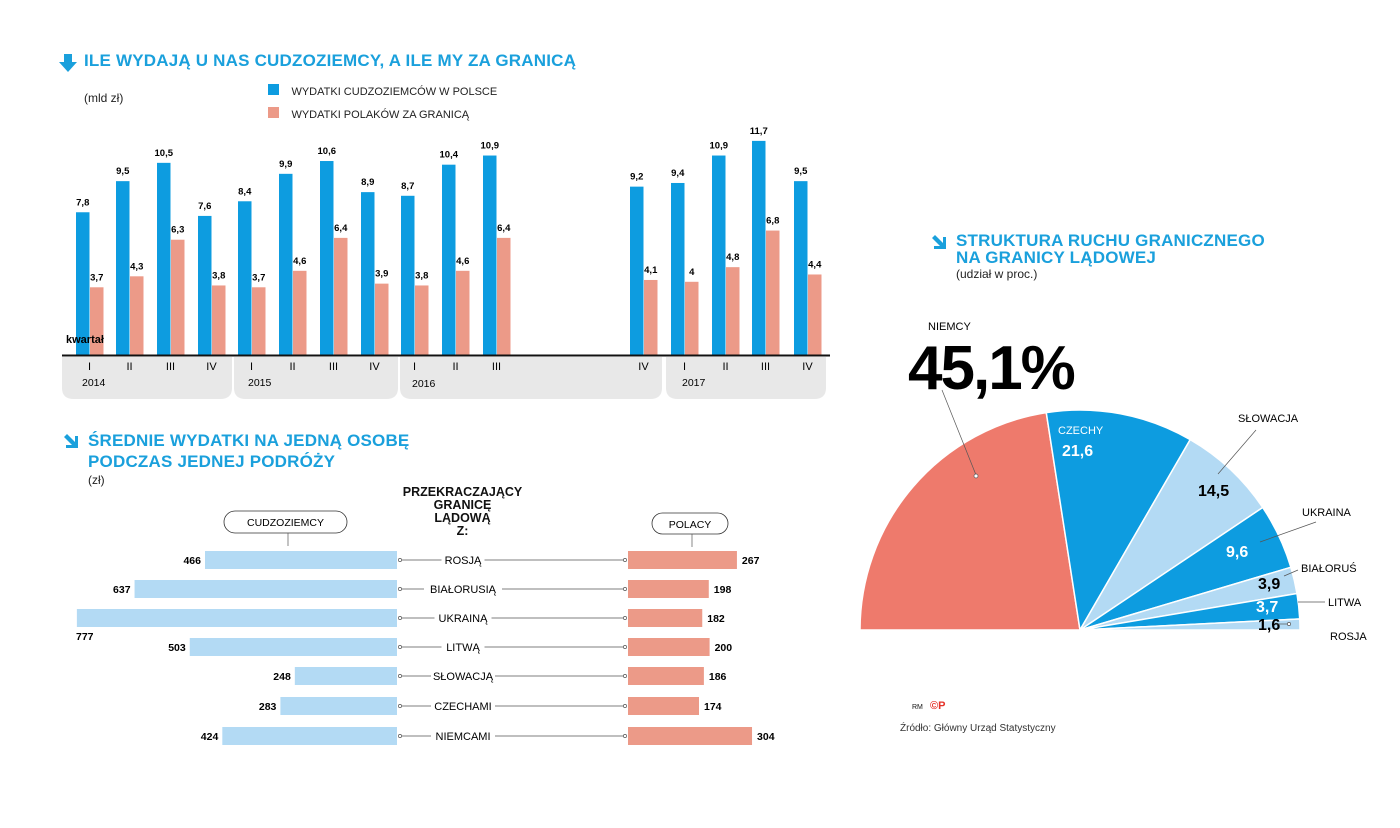  What do you see at coordinates (218, 275) in the screenshot?
I see `value-label-polish: 3,8` at bounding box center [218, 275].